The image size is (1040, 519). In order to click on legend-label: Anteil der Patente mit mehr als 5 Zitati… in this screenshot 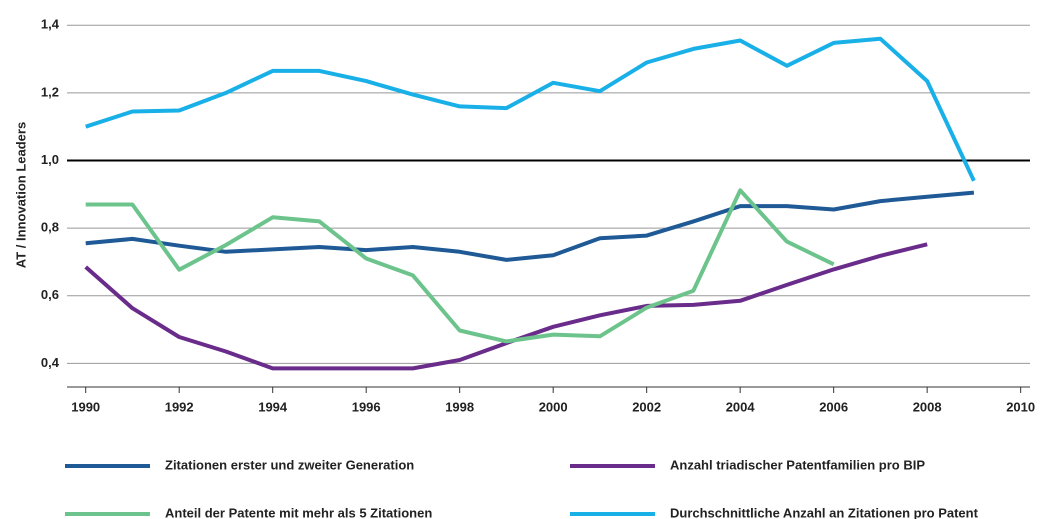, I will do `click(298, 512)`.